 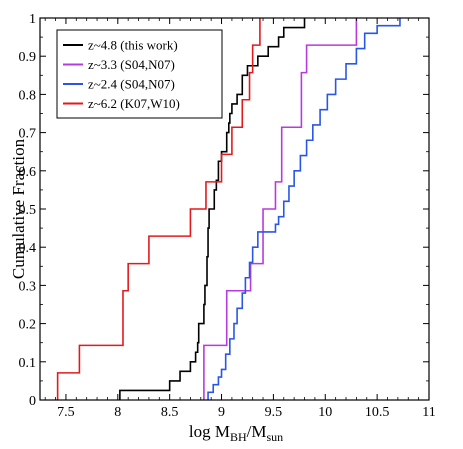 What do you see at coordinates (28, 248) in the screenshot?
I see `y-tick-label: 0.4` at bounding box center [28, 248].